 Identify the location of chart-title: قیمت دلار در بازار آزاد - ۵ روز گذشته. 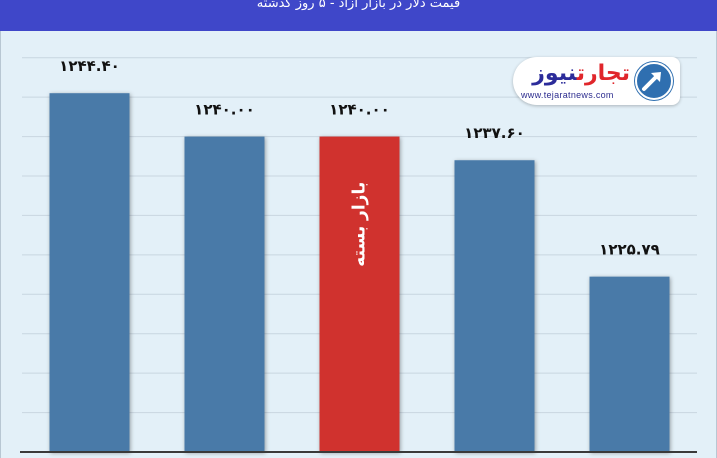
(358, 5).